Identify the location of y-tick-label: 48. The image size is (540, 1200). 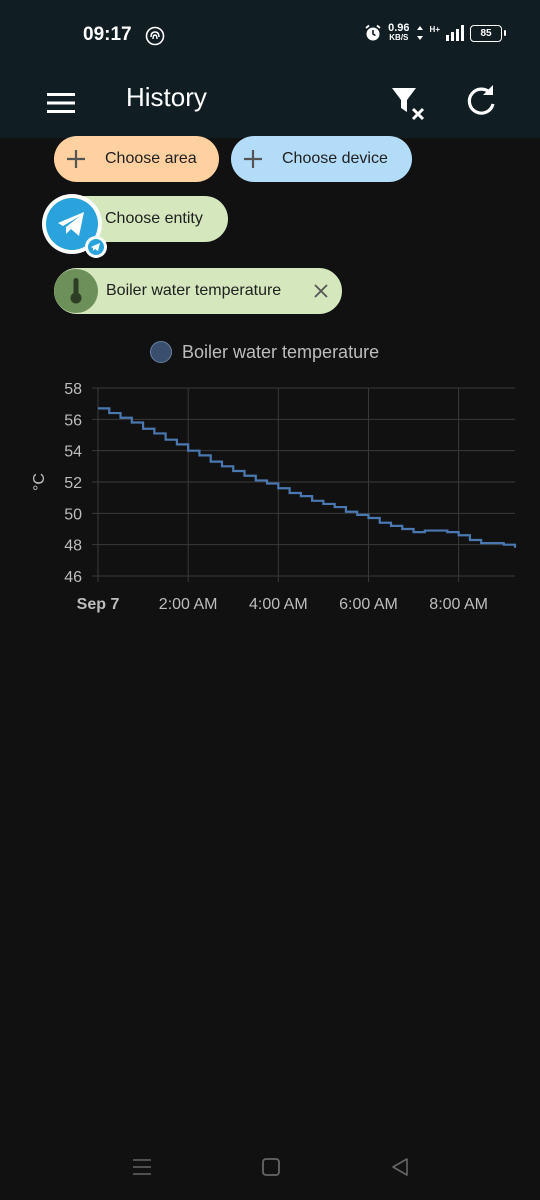
(73, 546).